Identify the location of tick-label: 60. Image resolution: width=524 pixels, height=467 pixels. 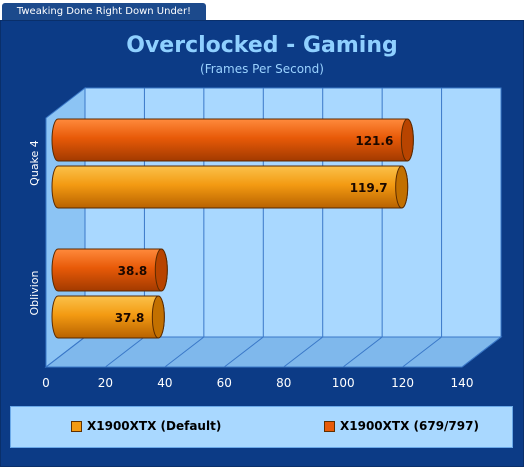
(224, 383).